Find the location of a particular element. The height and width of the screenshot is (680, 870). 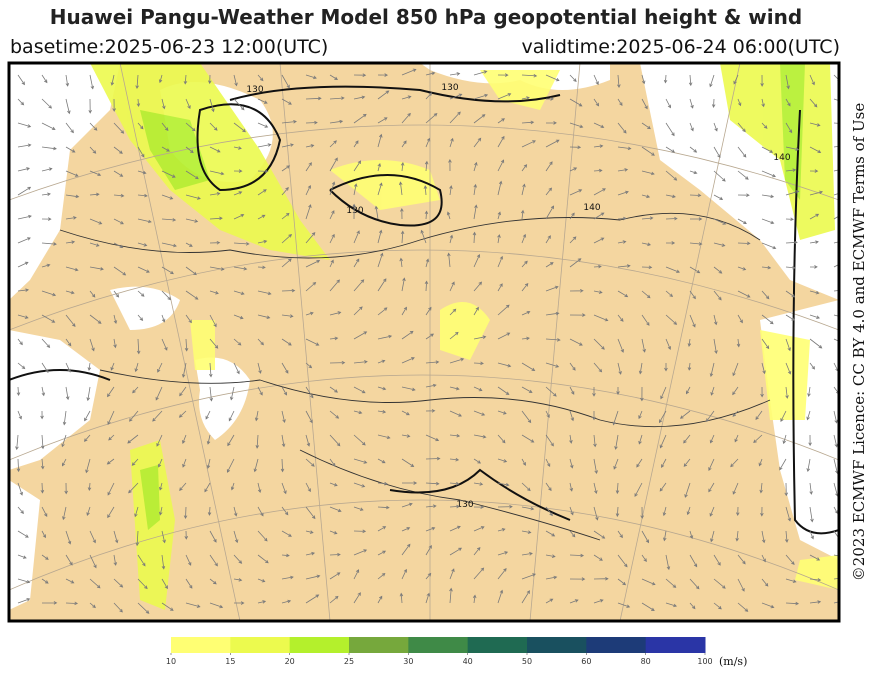

colorbar-swatch is located at coordinates (557, 645).